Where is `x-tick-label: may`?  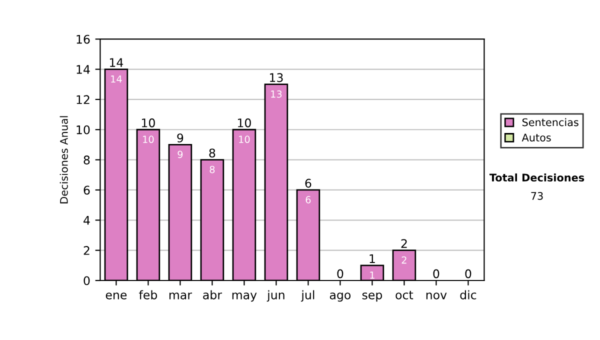
x-tick-label: may is located at coordinates (244, 297).